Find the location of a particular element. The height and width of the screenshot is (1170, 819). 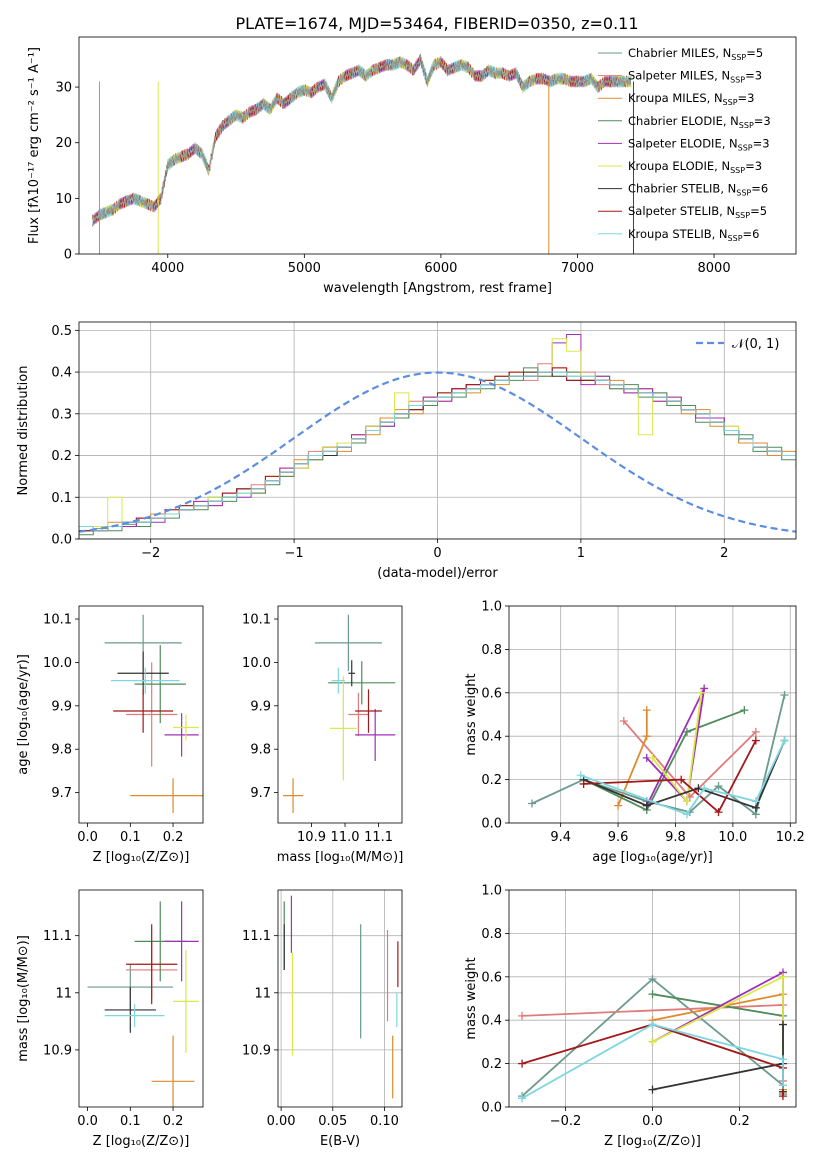

x-axis-label: E(B-V) is located at coordinates (340, 1141).